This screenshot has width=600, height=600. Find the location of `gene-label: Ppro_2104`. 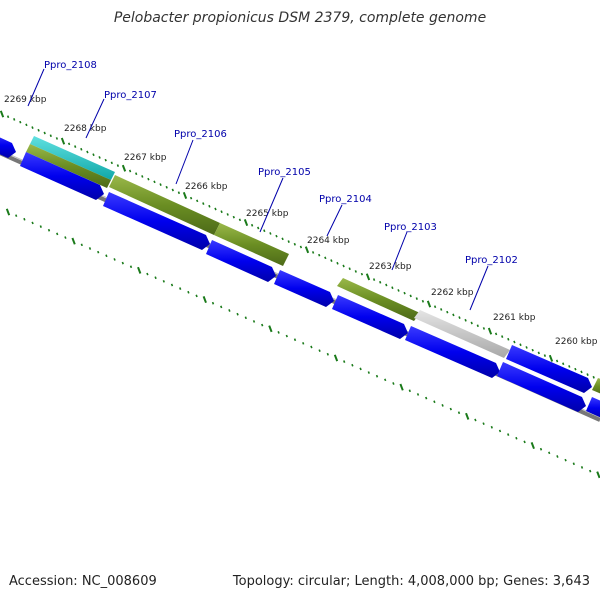

gene-label: Ppro_2104 is located at coordinates (345, 199).